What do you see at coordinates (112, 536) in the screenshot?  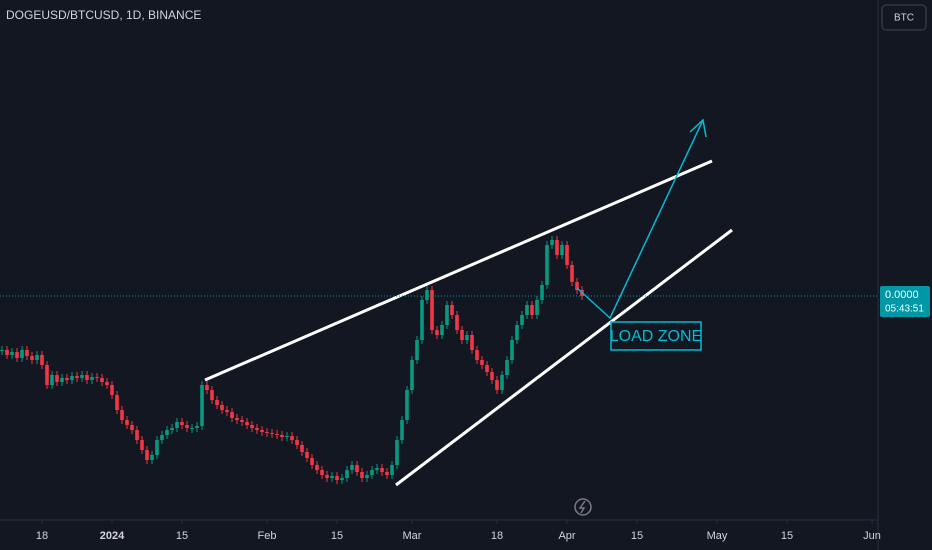 I see `x-tick-label: 2024` at bounding box center [112, 536].